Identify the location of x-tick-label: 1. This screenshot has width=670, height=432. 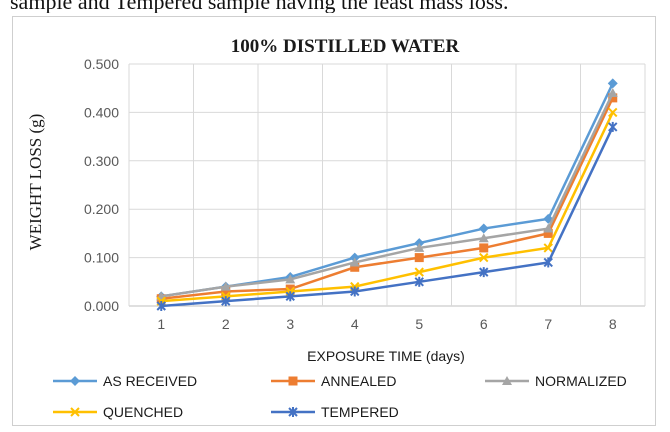
(161, 324).